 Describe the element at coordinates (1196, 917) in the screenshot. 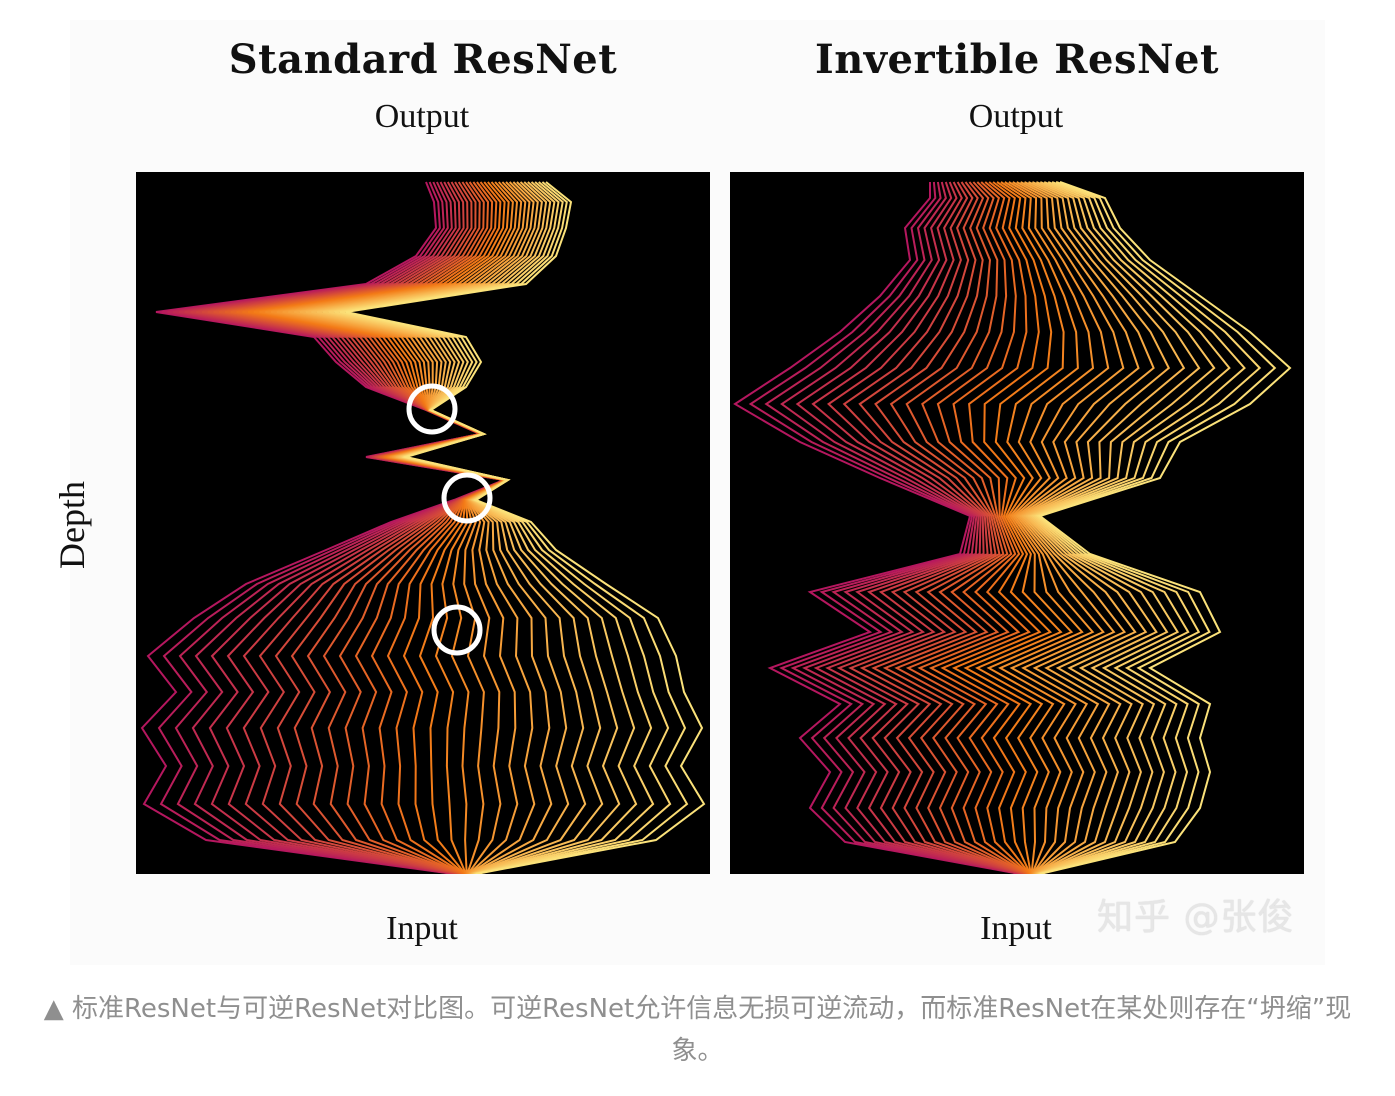

I see `watermark: 知乎 @张俊` at that location.